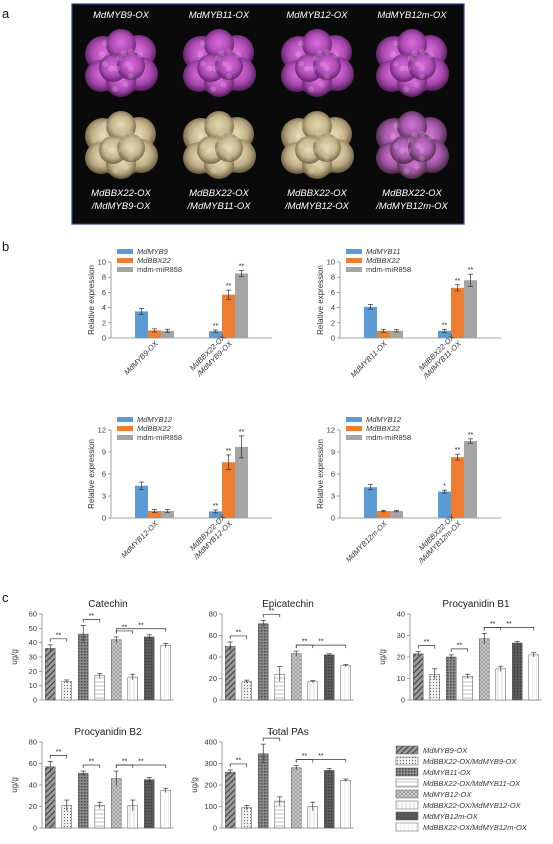 The image size is (553, 844). What do you see at coordinates (440, 356) in the screenshot?
I see `category-label-2: MdBBX22-OX/MdMYB11-OX` at bounding box center [440, 356].